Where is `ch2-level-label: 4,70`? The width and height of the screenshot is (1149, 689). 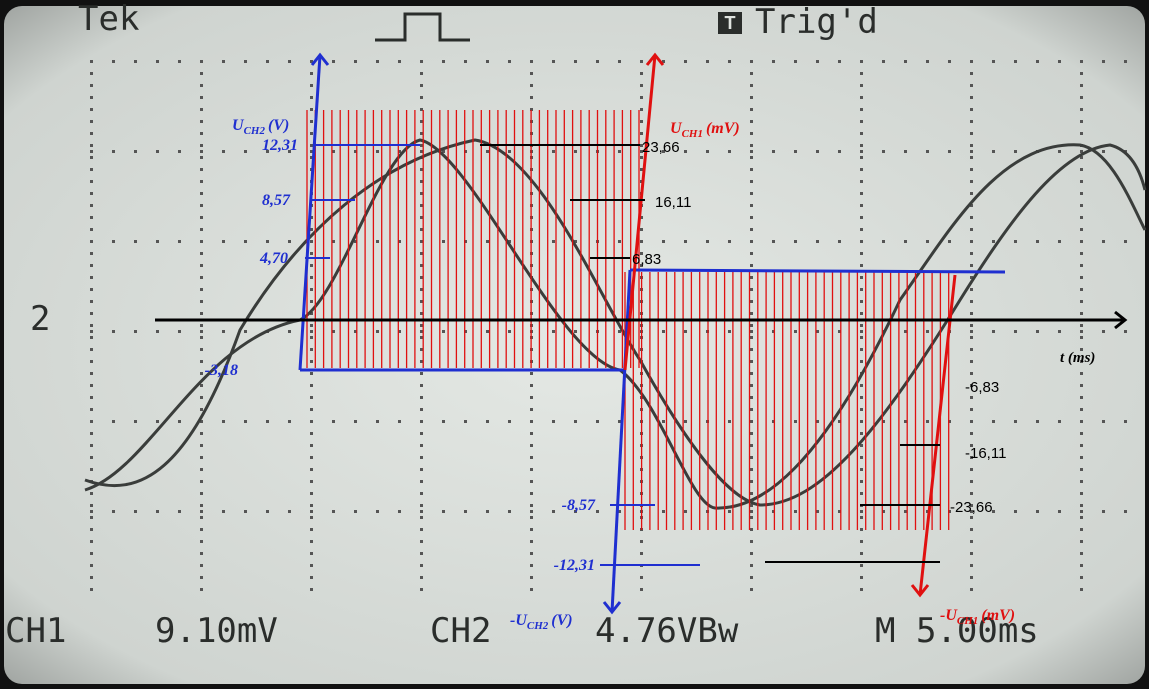
ch2-level-label: 4,70 is located at coordinates (273, 258).